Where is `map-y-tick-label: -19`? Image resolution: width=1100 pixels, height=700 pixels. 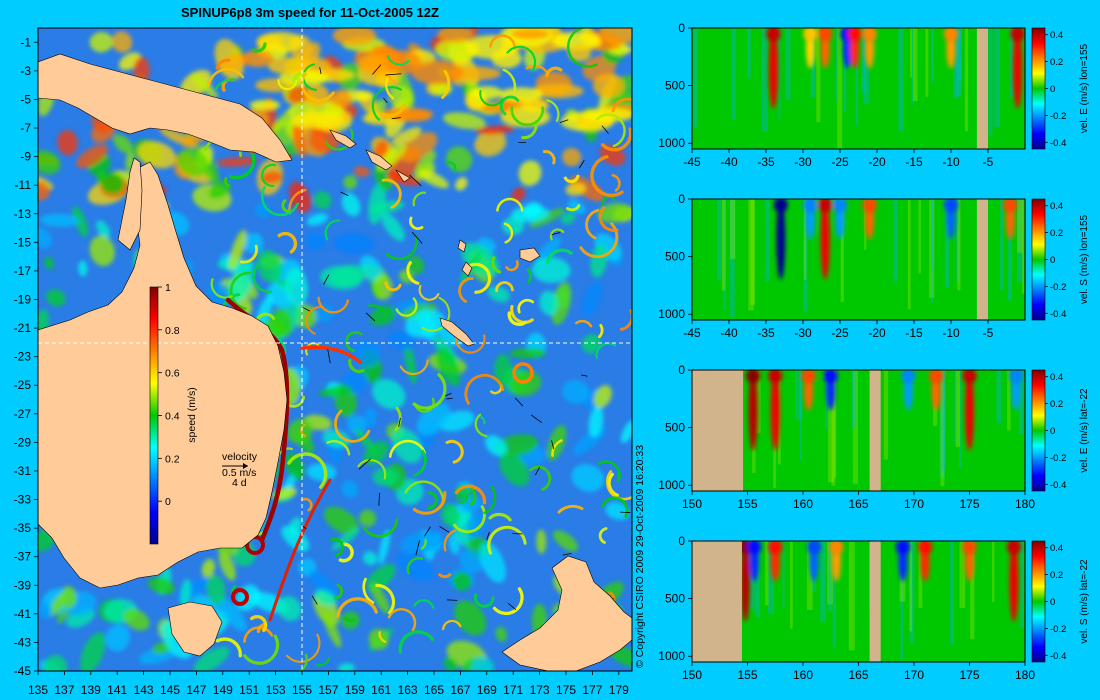 map-y-tick-label: -19 is located at coordinates (23, 299).